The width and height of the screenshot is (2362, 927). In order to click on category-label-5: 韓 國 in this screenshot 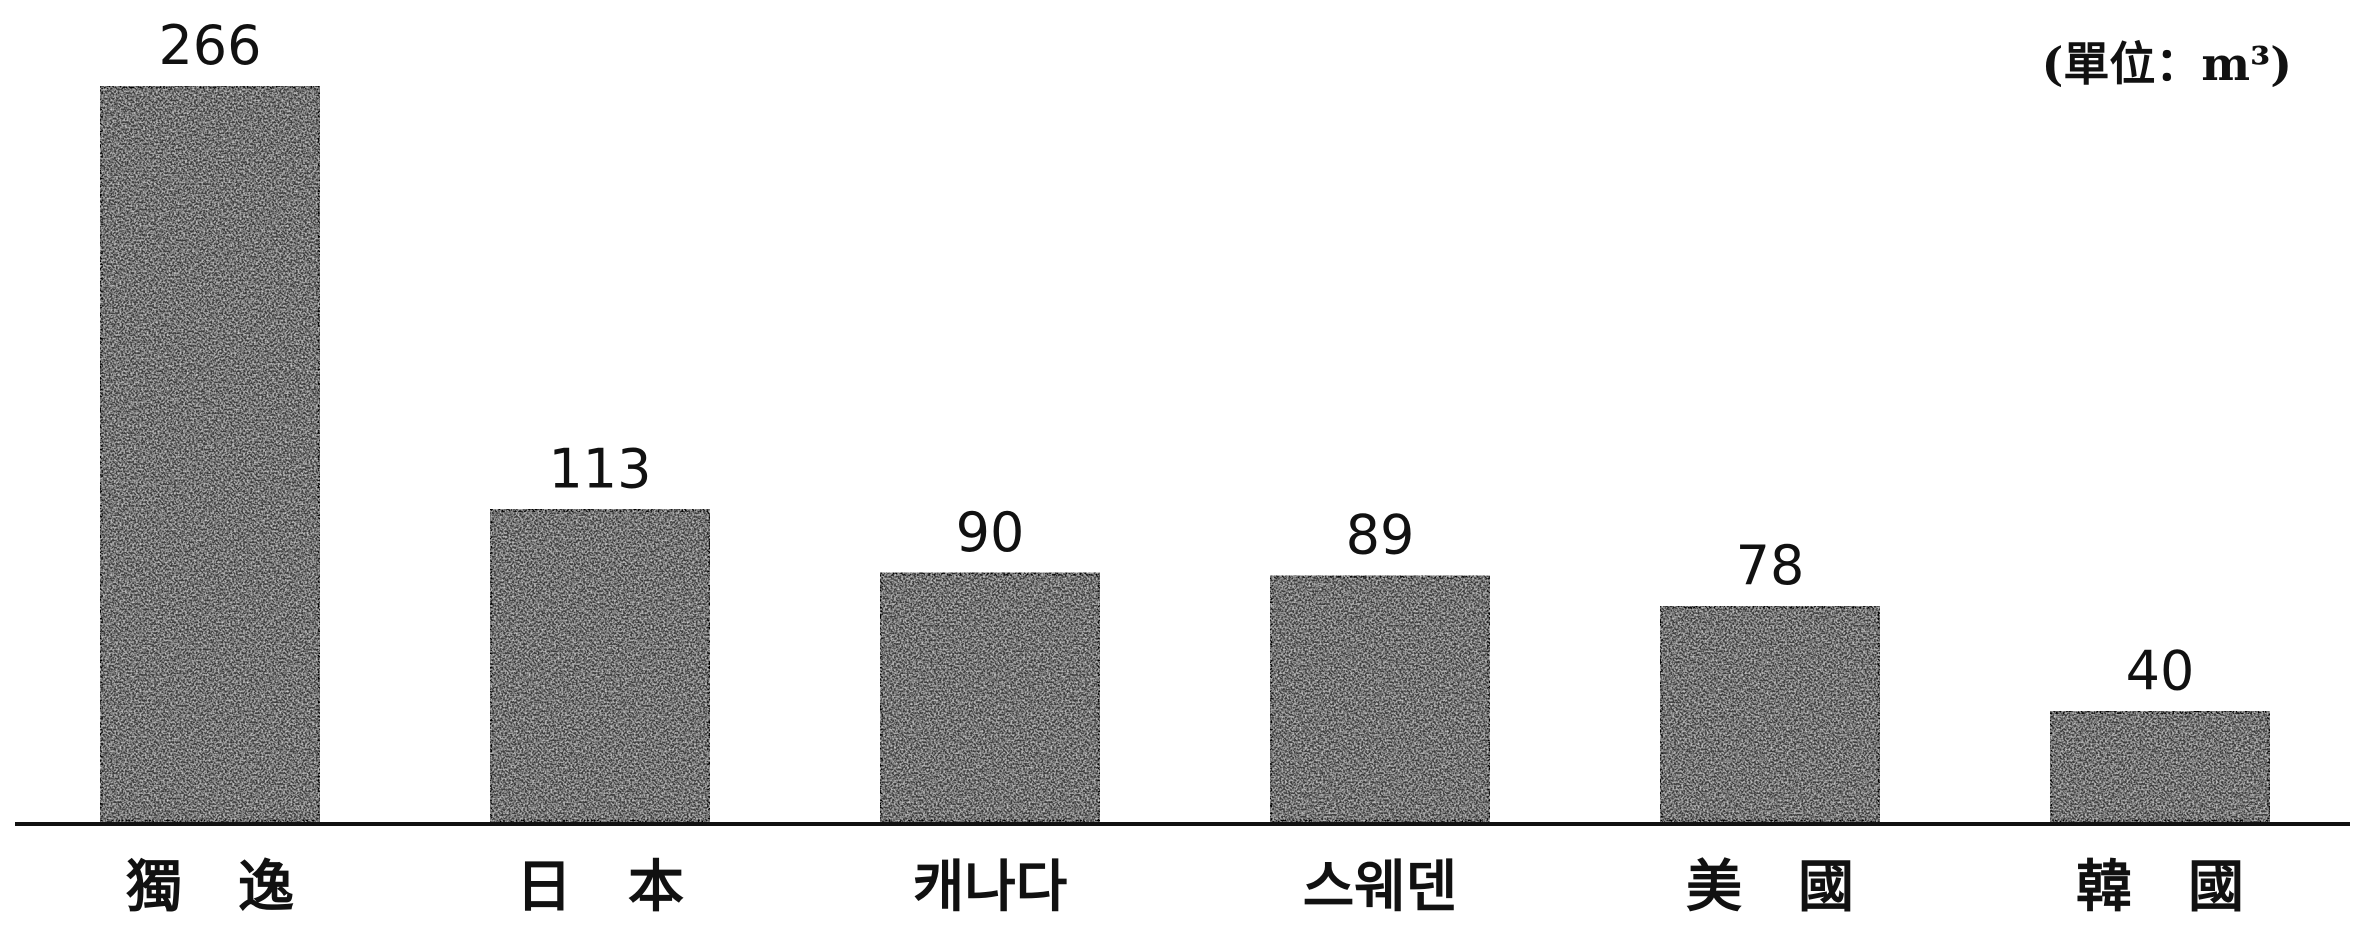, I will do `click(2160, 887)`.